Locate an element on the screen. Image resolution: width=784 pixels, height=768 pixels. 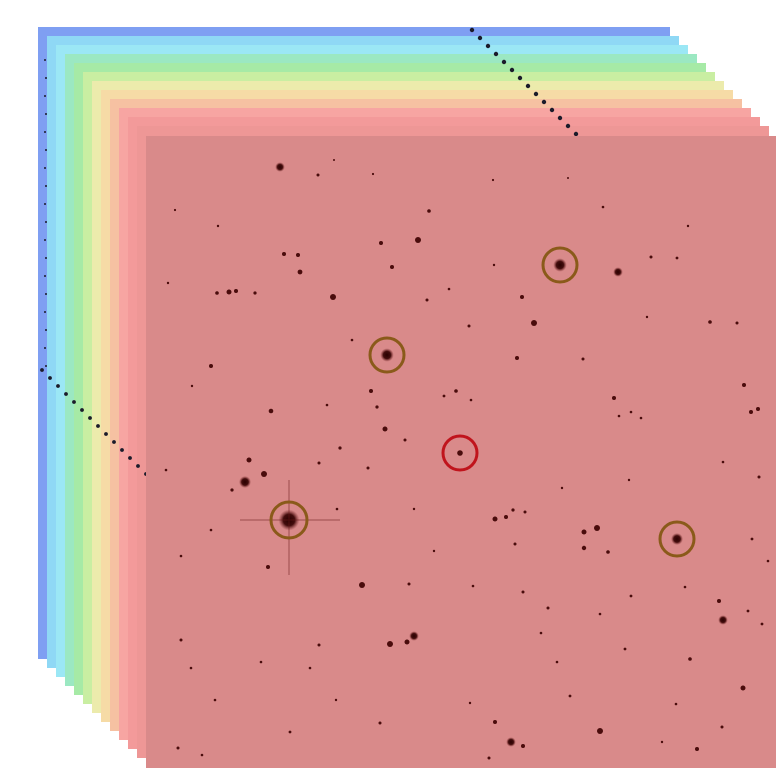
target-star-marker is located at coordinates (460, 453).